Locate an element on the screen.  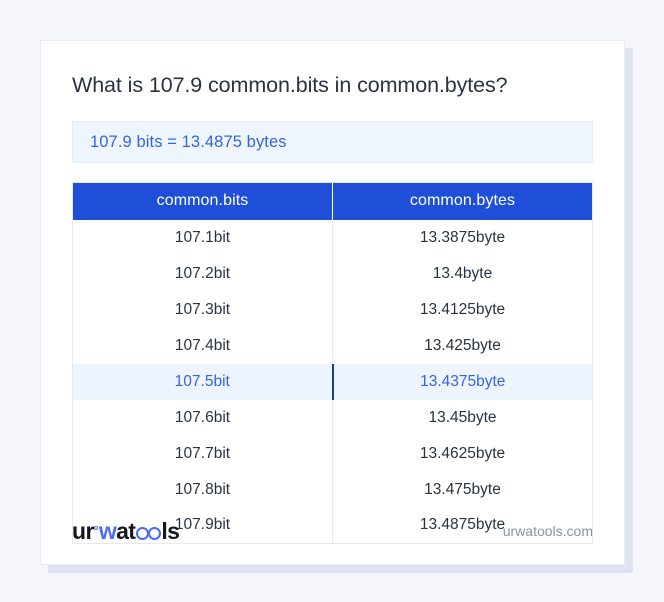
table-row: 107.9bit 13.4875byte is located at coordinates (332, 525).